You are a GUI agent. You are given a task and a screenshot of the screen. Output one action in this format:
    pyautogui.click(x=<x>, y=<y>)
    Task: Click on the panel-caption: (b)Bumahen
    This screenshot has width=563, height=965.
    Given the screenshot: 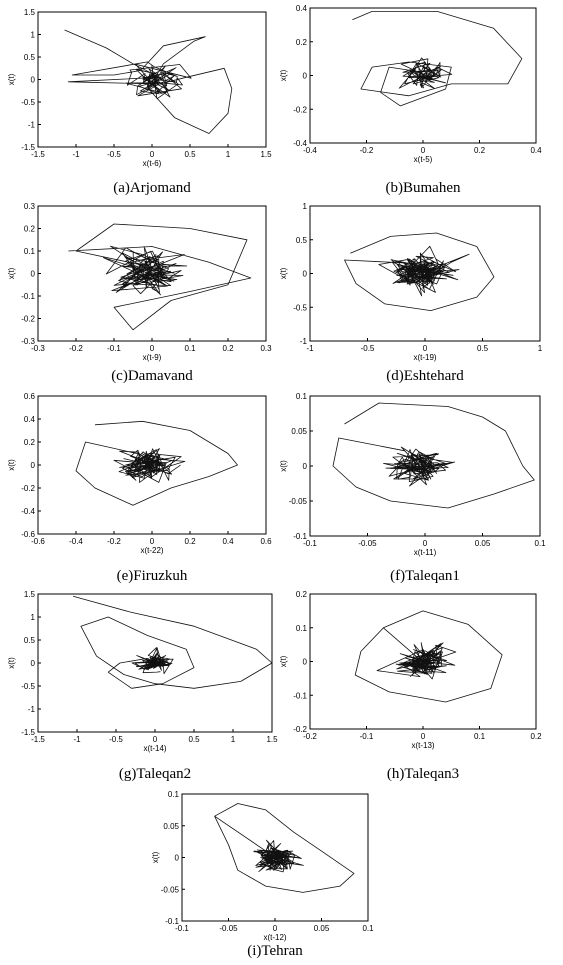 What is the action you would take?
    pyautogui.click(x=423, y=188)
    